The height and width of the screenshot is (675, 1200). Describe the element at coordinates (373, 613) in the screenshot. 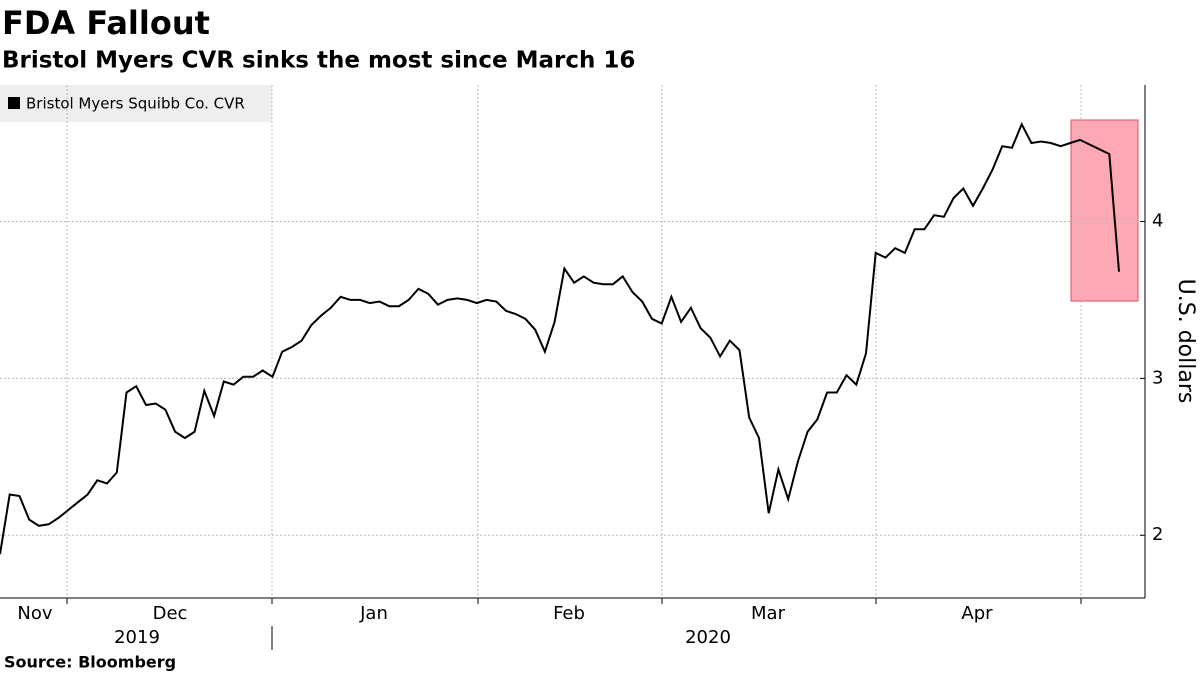

I see `x-tick-label: Jan` at that location.